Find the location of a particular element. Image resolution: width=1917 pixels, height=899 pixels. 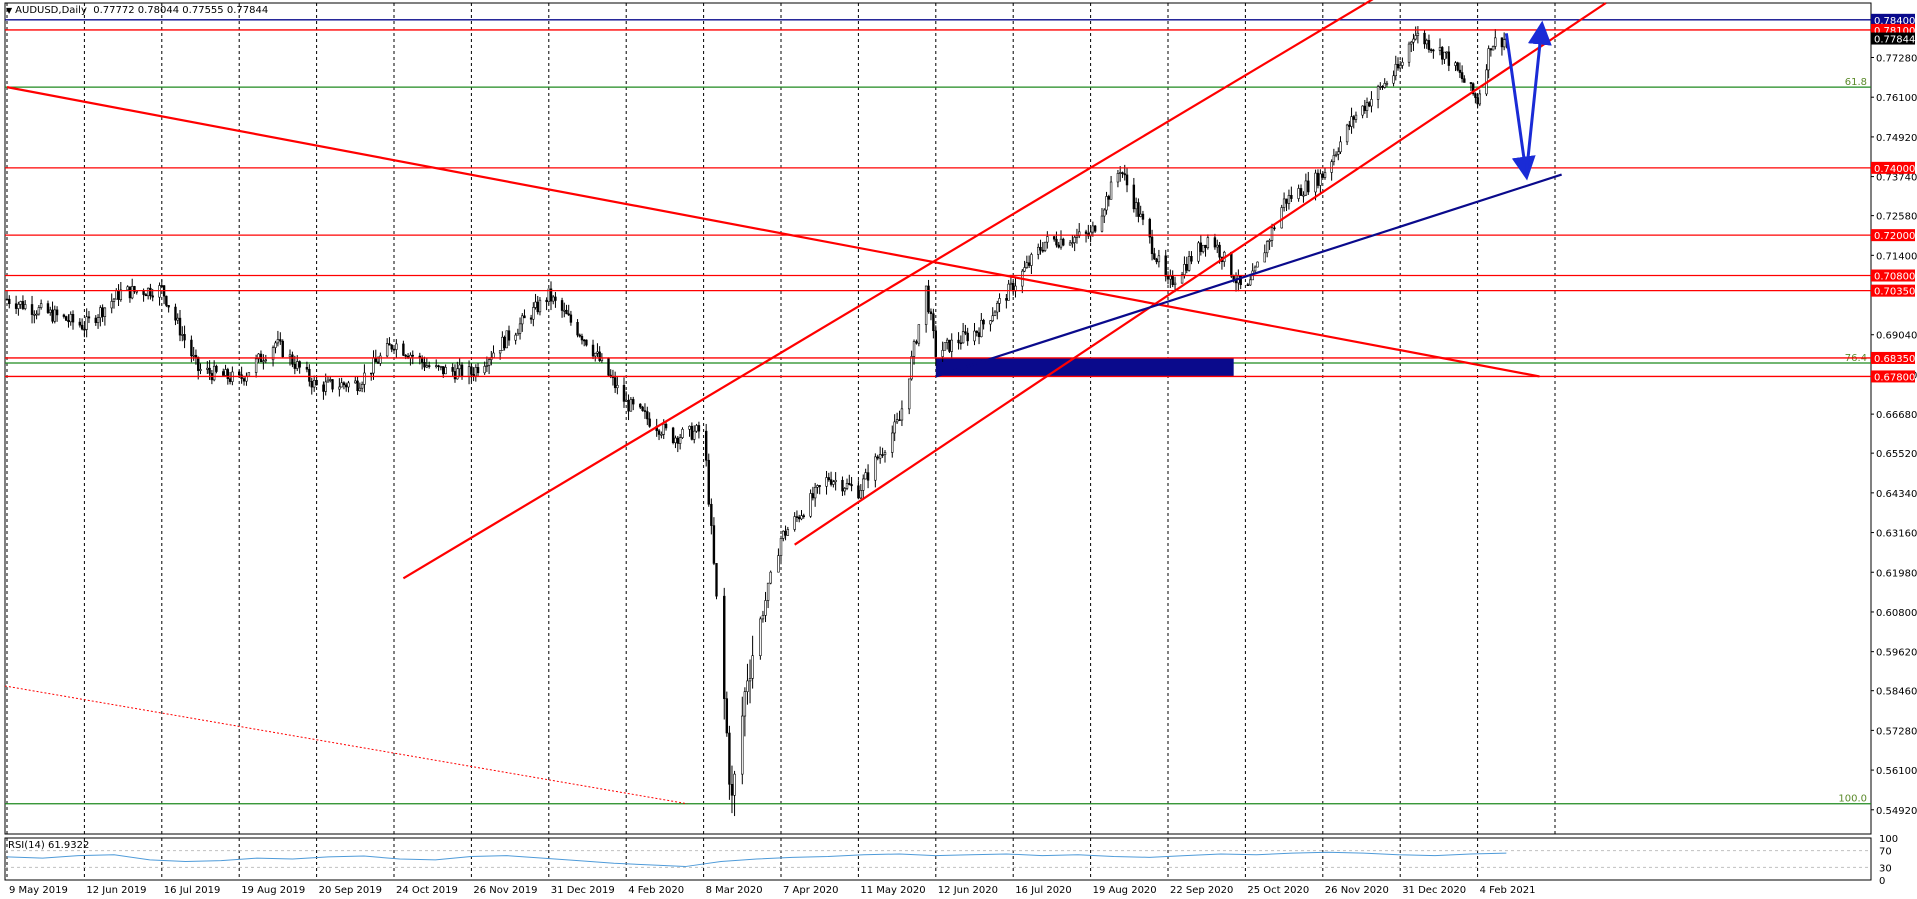

triangle-down-icon: ▼ is located at coordinates (9, 10).